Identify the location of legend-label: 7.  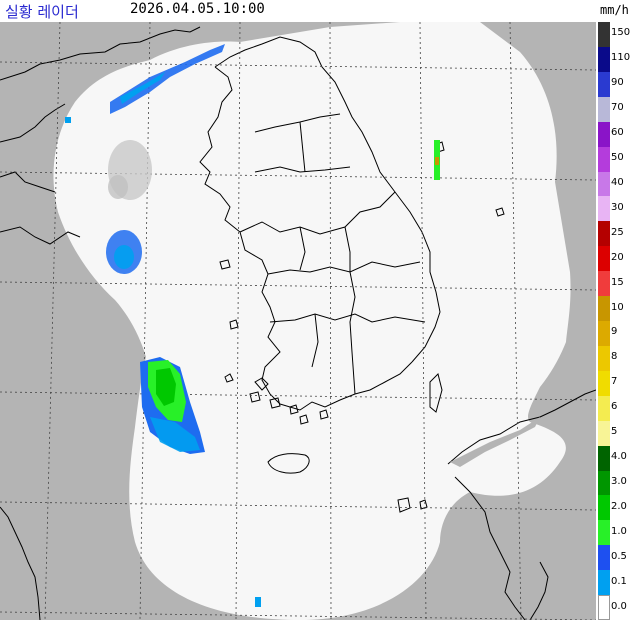
(614, 382).